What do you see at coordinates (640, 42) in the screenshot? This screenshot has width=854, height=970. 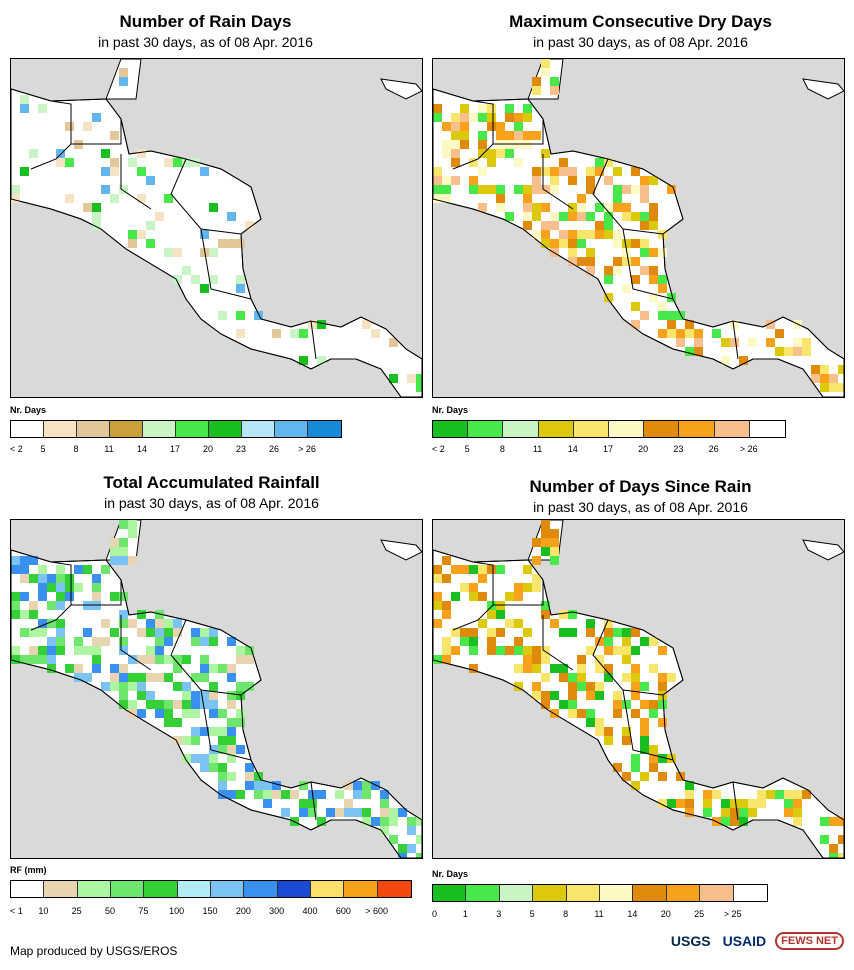 I see `panel-subtitle: in past 30 days, as of 08 Apr. 2016` at bounding box center [640, 42].